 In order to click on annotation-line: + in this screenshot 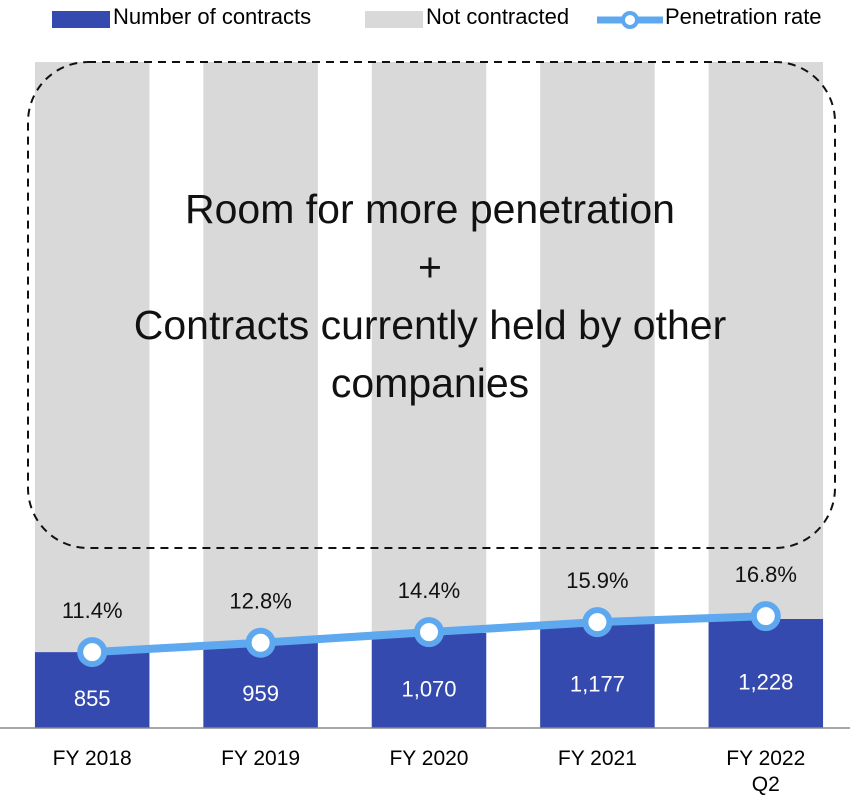, I will do `click(430, 267)`.